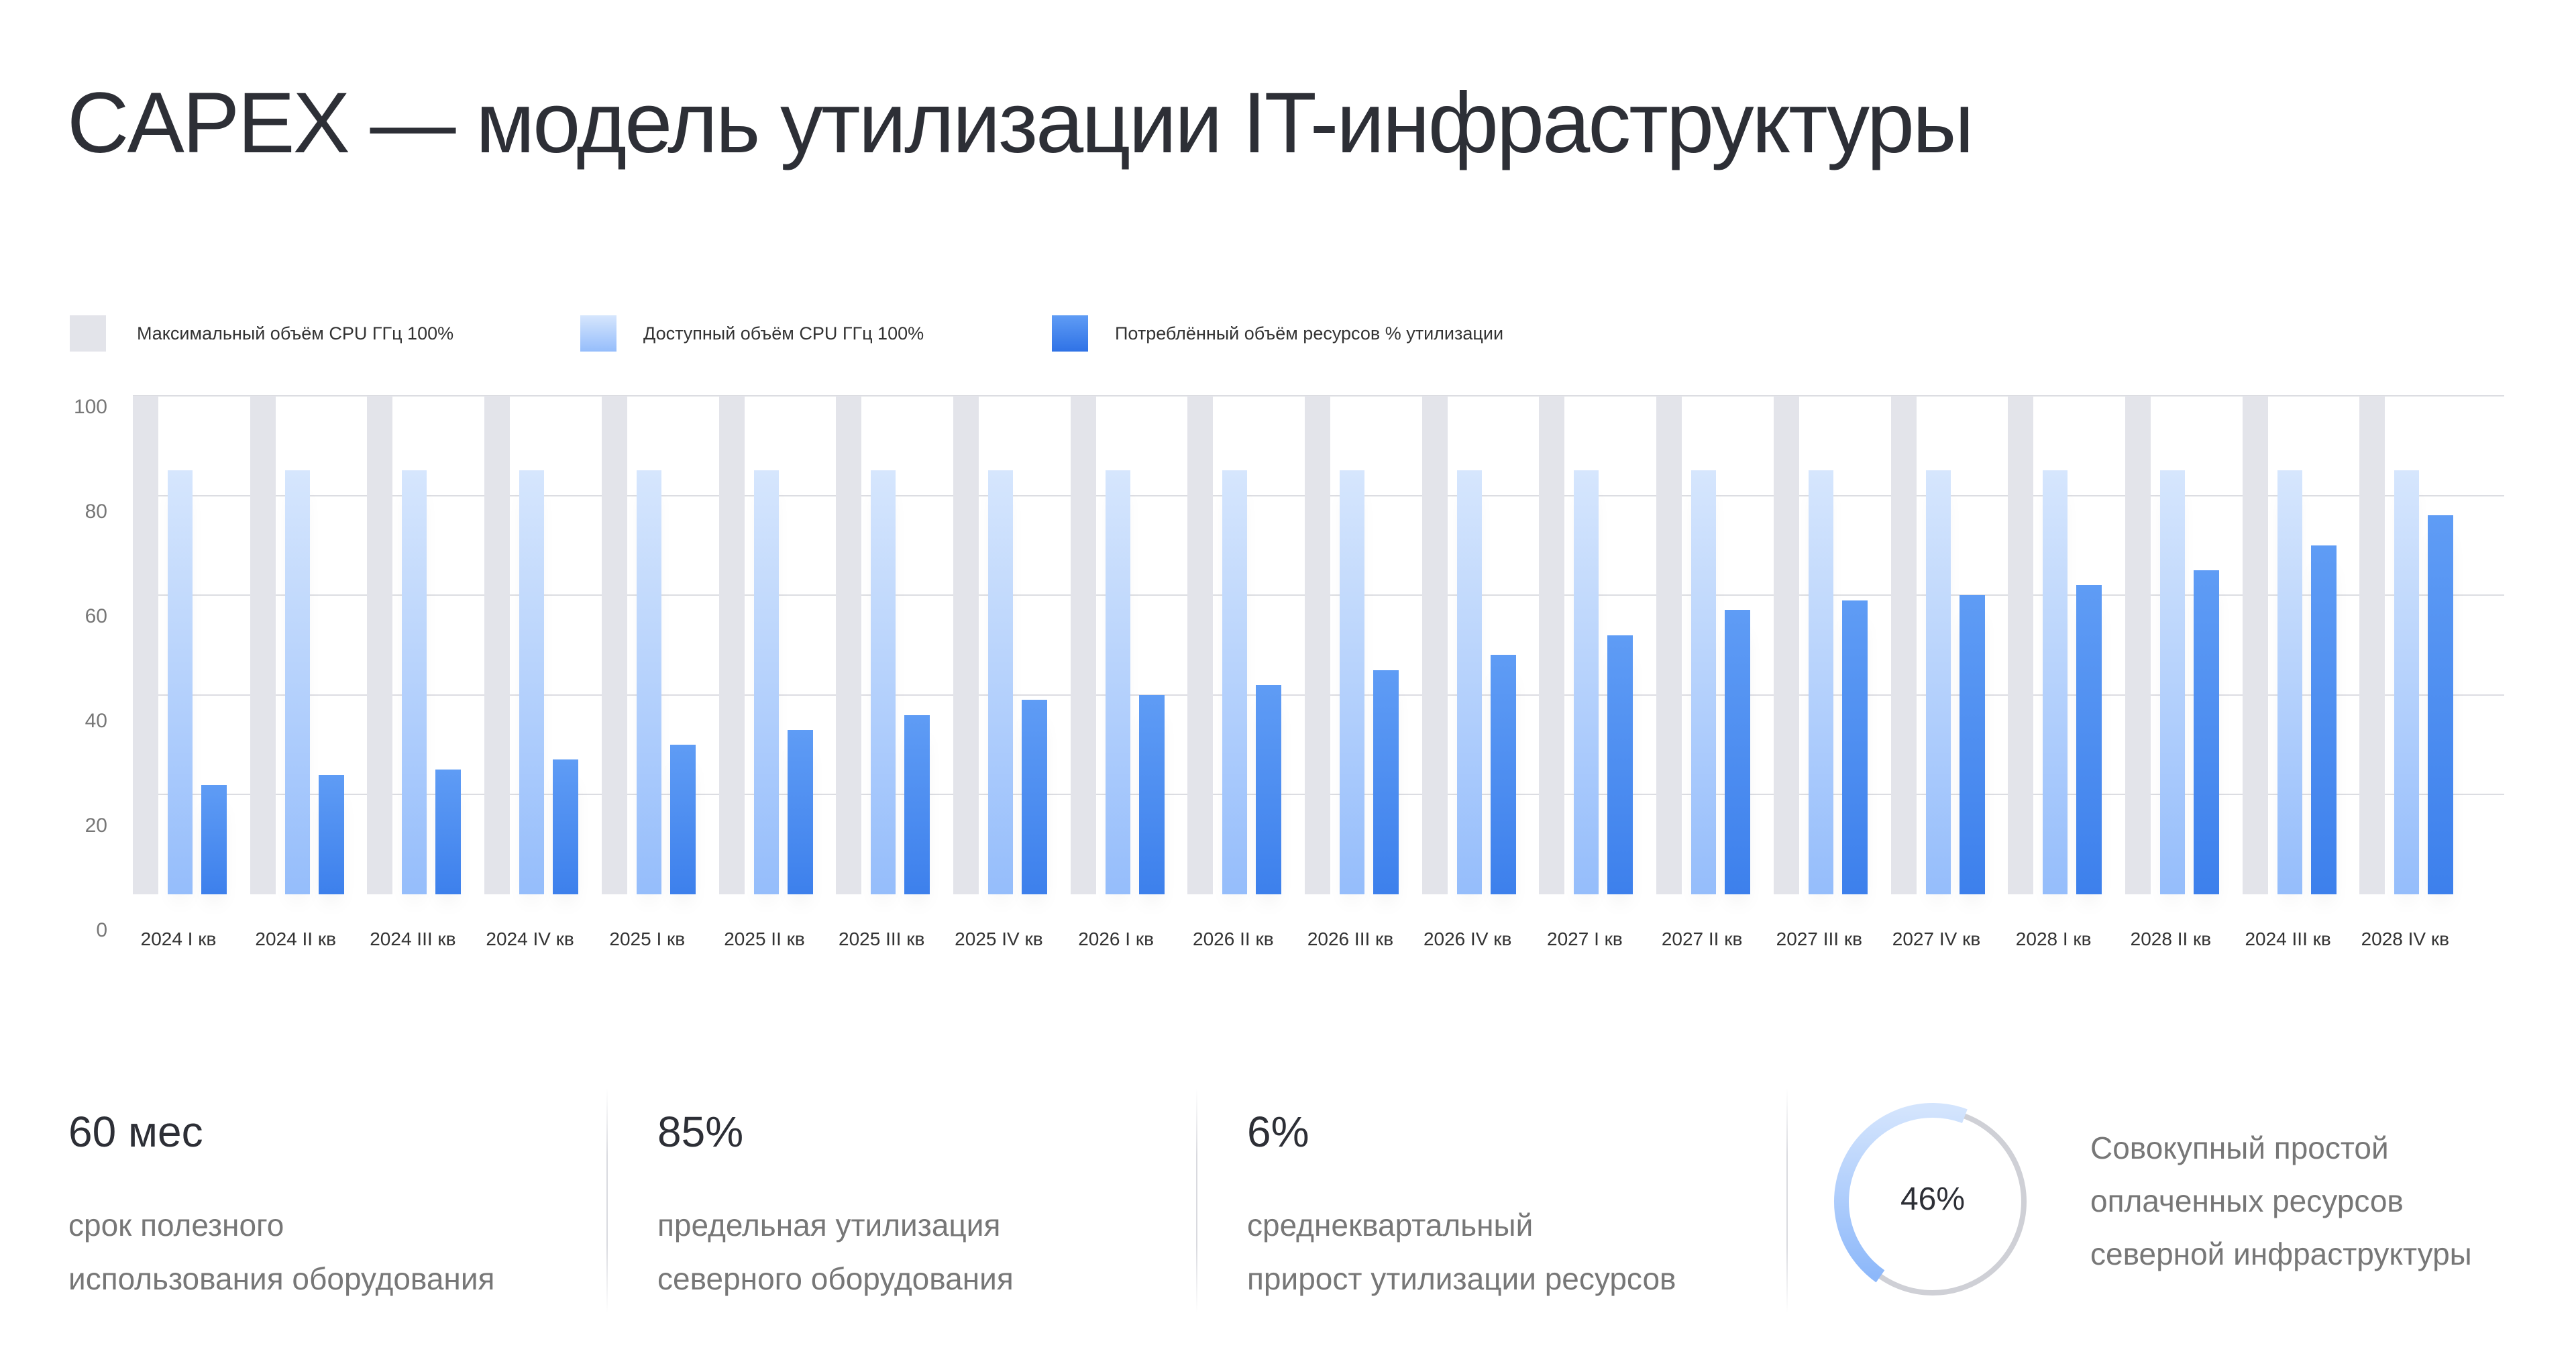  Describe the element at coordinates (178, 939) in the screenshot. I see `x-tick-label: 2024 I кв` at that location.